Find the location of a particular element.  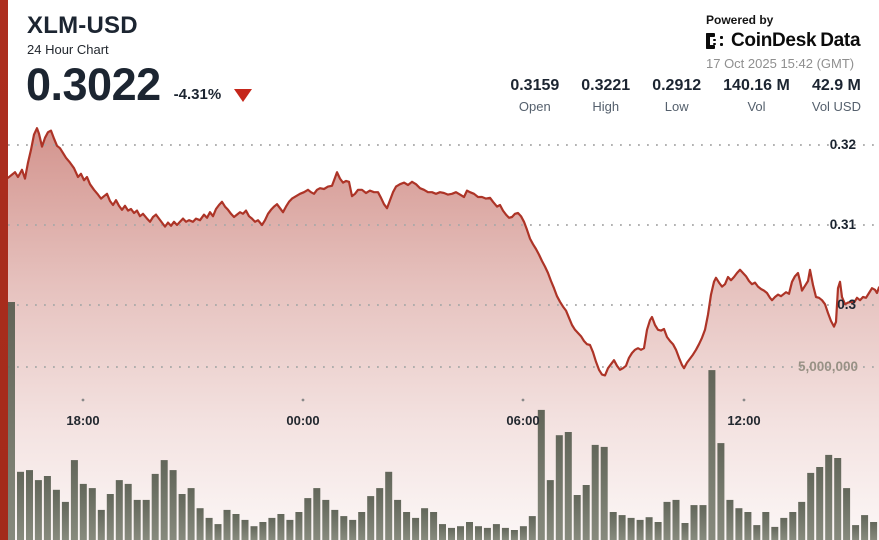

volume-tick-5m: 5,000,000 is located at coordinates (827, 366).